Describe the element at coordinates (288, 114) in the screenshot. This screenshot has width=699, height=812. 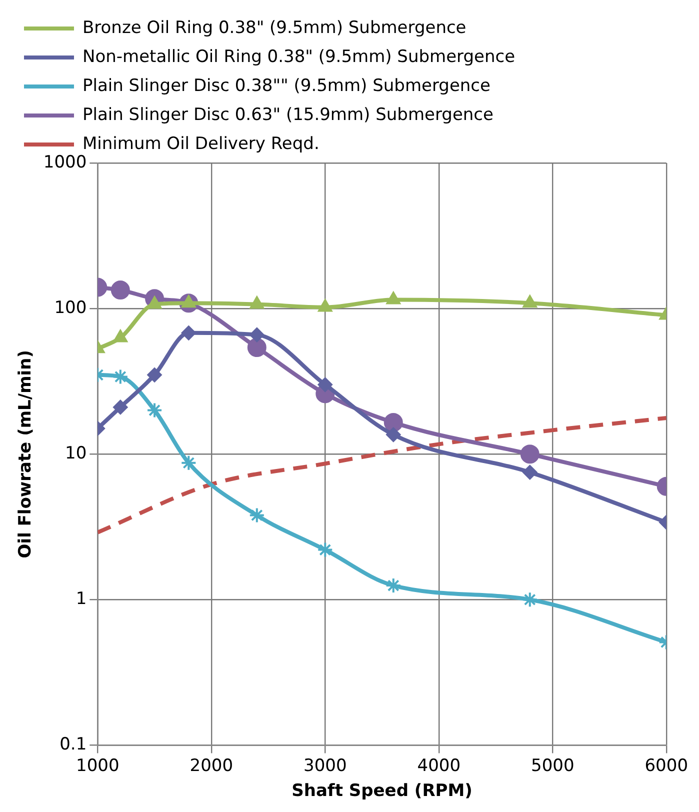
I see `legend-label: Plain Slinger Disc 0.63" (15.9mm) Submergence` at that location.